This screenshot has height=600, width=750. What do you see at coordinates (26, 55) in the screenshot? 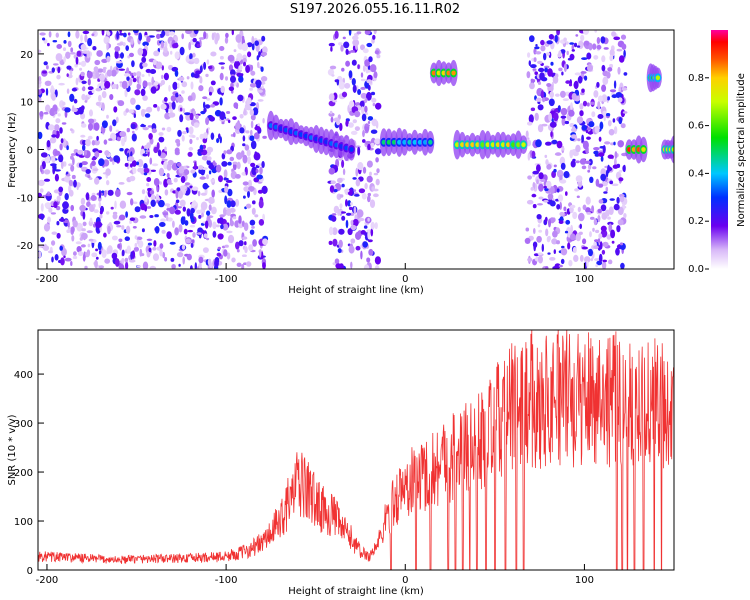
I see `spectrogram-y-tick-label: 20` at bounding box center [26, 55].